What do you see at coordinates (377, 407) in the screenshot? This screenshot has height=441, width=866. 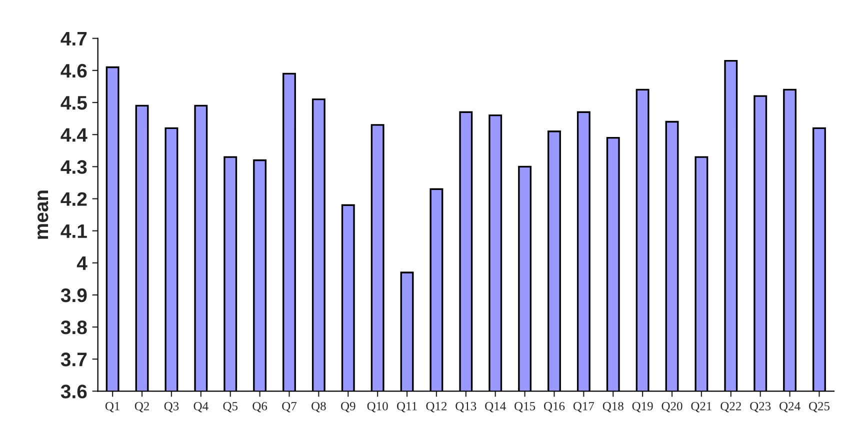 I see `x-tick-label: Q10` at bounding box center [377, 407].